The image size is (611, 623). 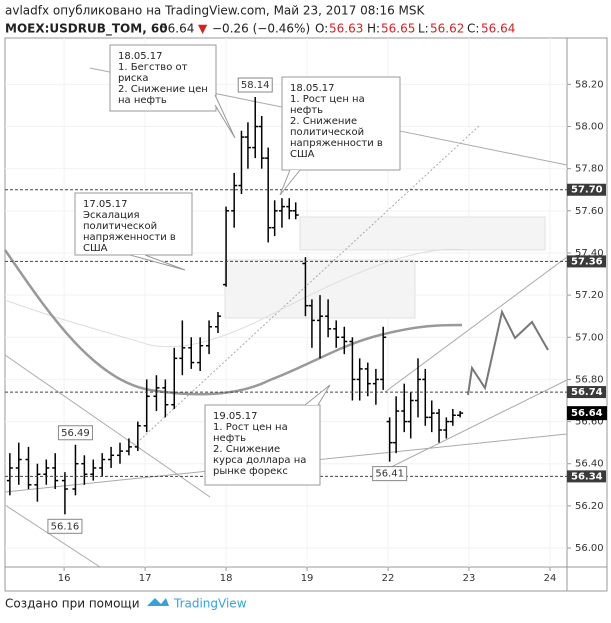 What do you see at coordinates (388, 578) in the screenshot?
I see `x-tick-label: 22` at bounding box center [388, 578].